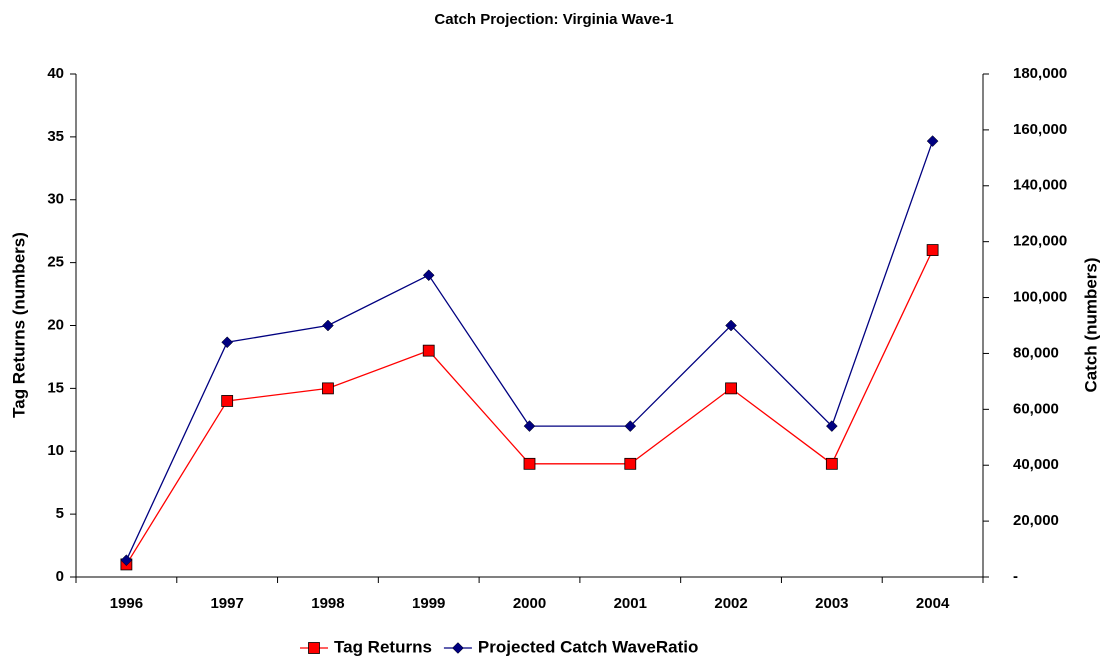 The height and width of the screenshot is (666, 1109). I want to click on y-tick-label: 0, so click(60, 576).